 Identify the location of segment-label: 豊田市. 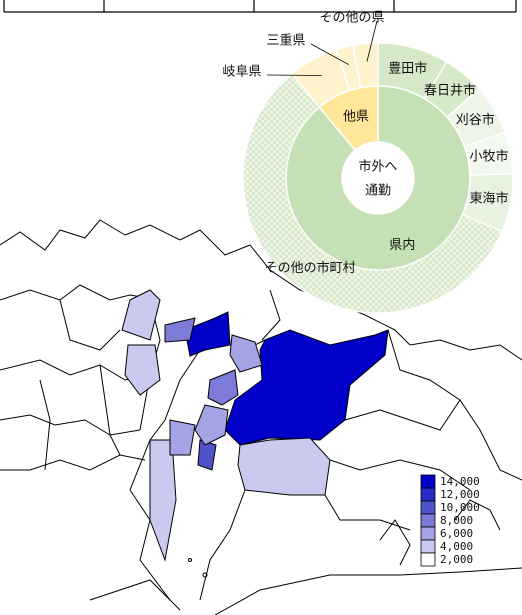
(407, 69).